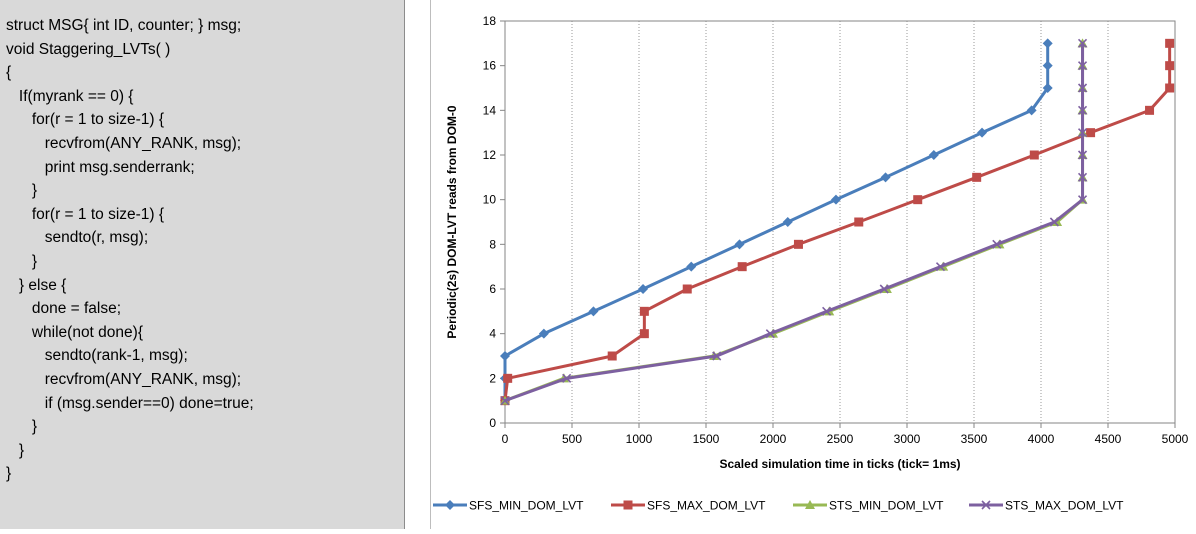 The image size is (1196, 534). I want to click on x-tick-label: 500, so click(572, 439).